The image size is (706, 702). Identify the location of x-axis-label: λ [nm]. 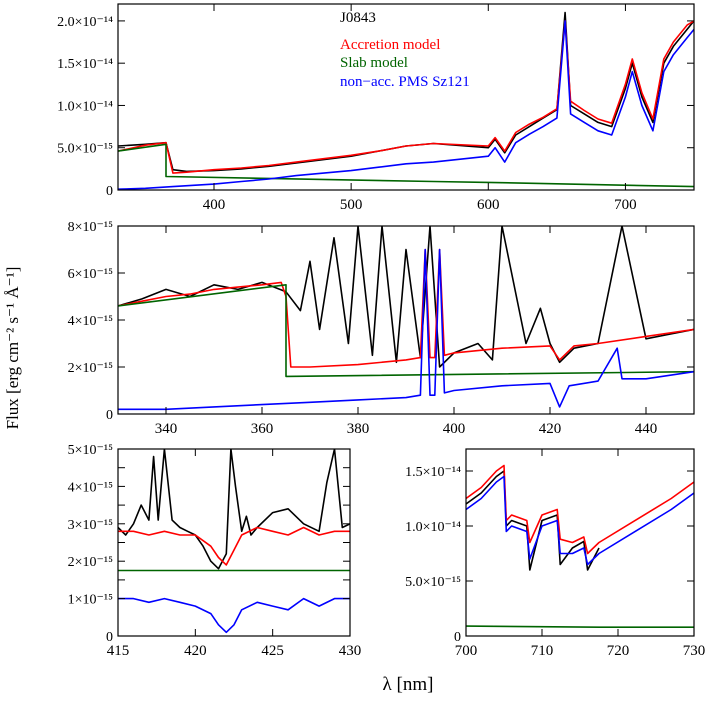
(408, 684).